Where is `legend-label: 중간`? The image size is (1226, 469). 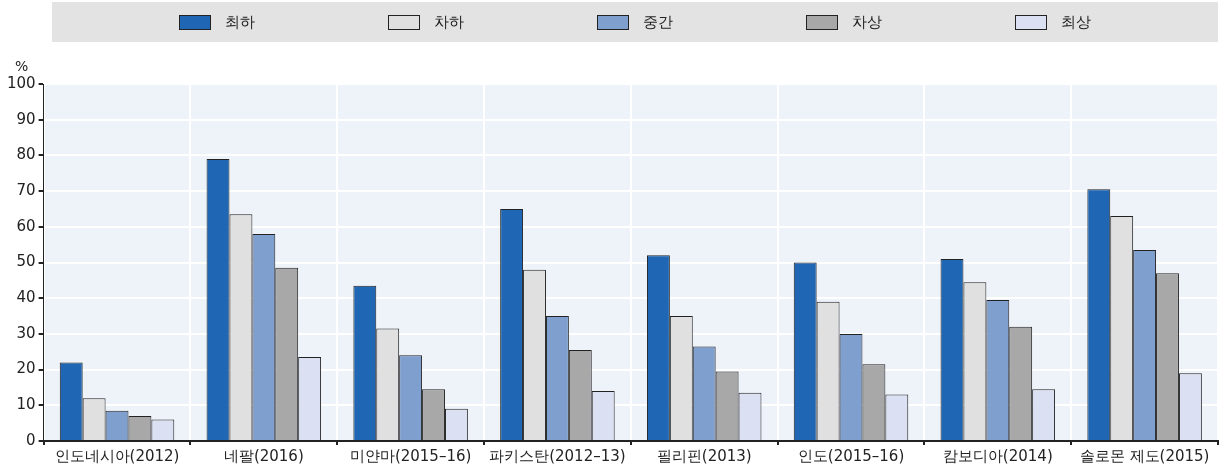 legend-label: 중간 is located at coordinates (657, 22).